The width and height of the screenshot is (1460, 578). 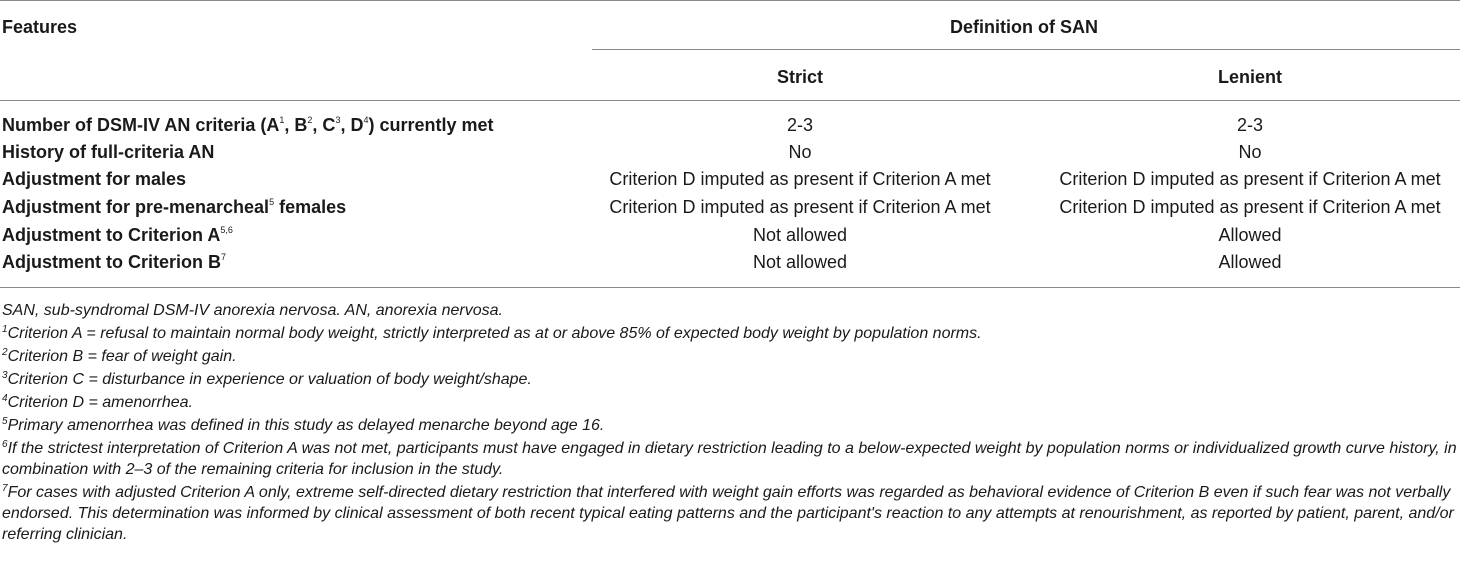 I want to click on header-features: Features, so click(x=40, y=27).